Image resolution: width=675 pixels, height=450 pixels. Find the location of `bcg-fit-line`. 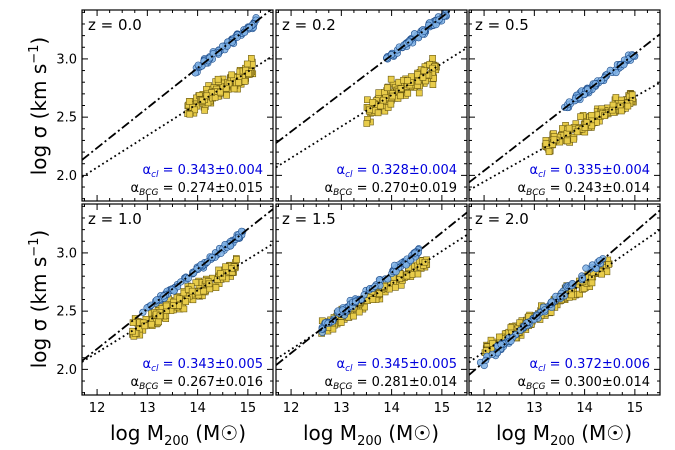

bcg-fit-line is located at coordinates (177, 116).